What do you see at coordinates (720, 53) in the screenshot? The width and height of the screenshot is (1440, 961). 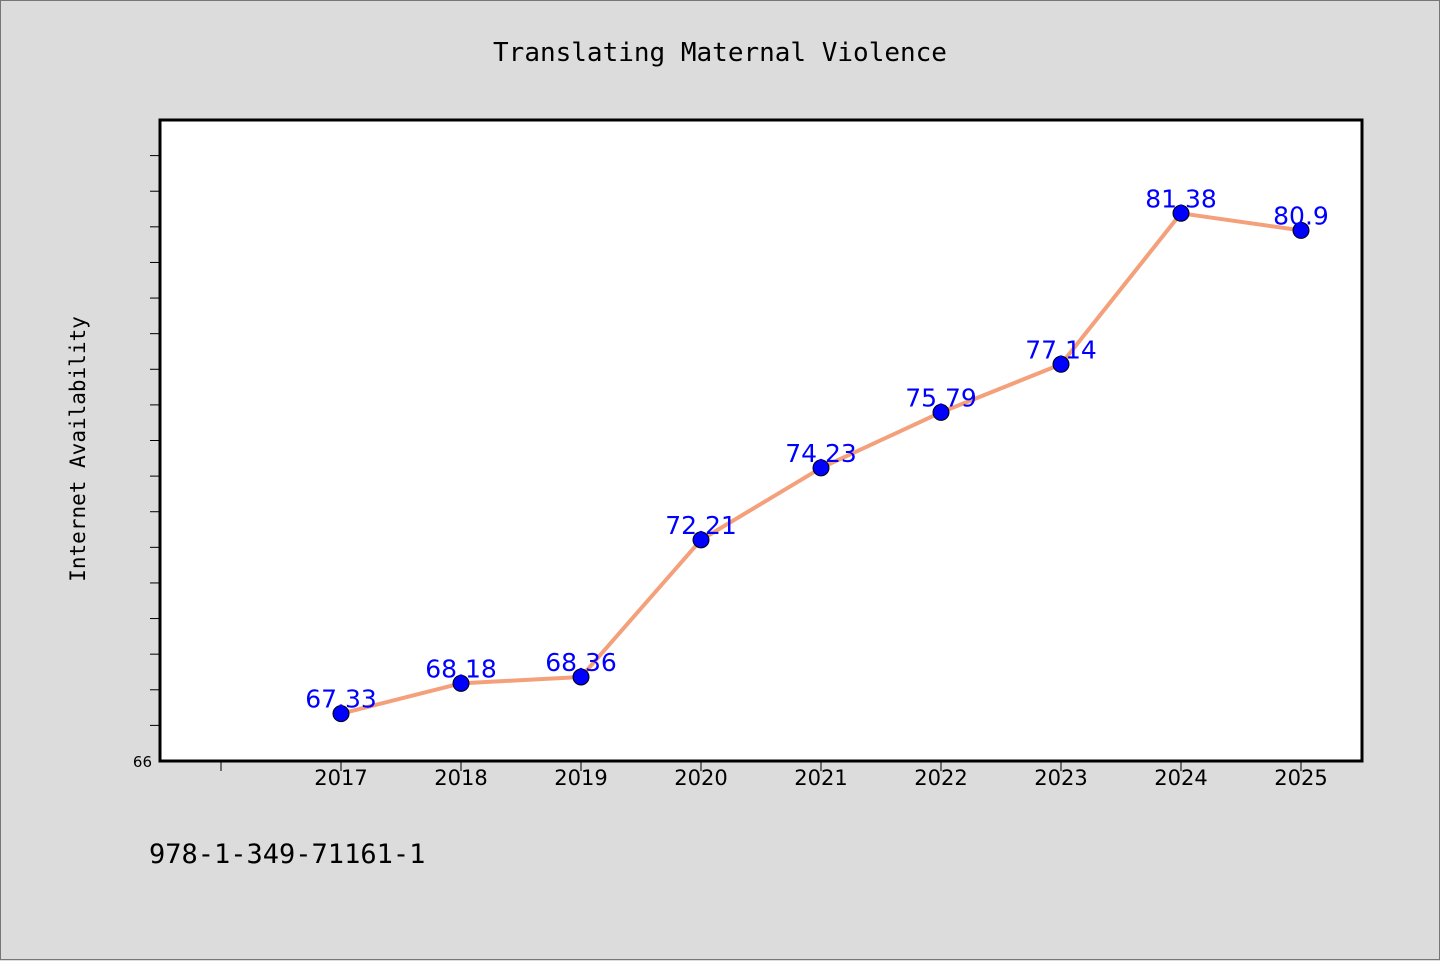 I see `chart-title: Translating Maternal Violence` at bounding box center [720, 53].